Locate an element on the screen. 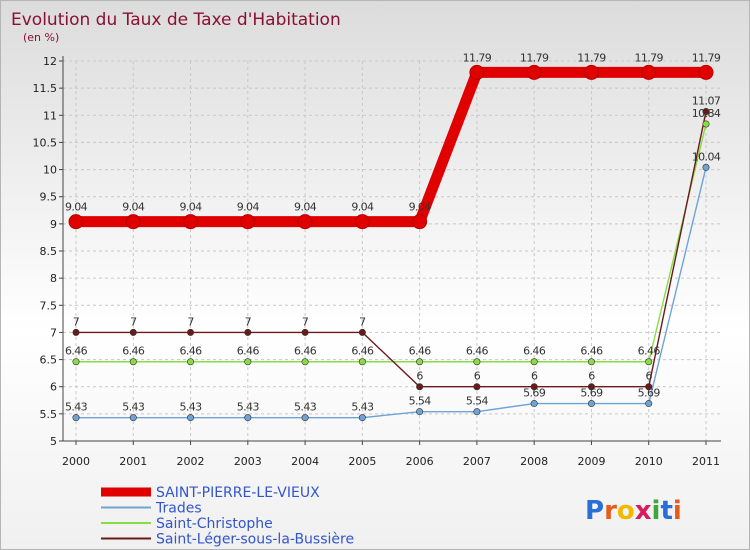  logo-letter: t is located at coordinates (666, 511).